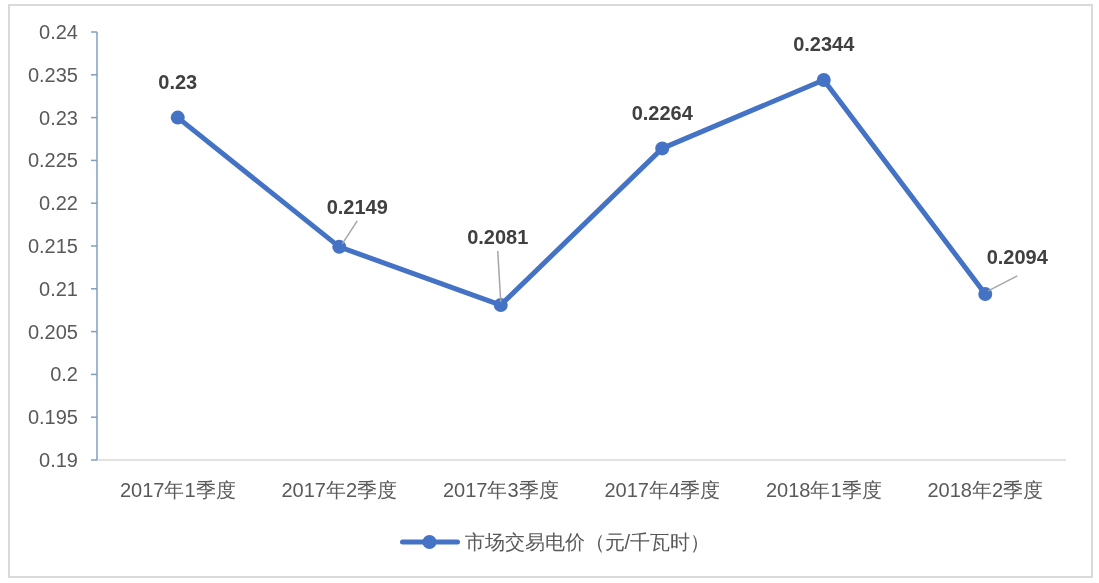 The image size is (1099, 583). Describe the element at coordinates (58, 203) in the screenshot. I see `y-tick-label: 0.22` at that location.